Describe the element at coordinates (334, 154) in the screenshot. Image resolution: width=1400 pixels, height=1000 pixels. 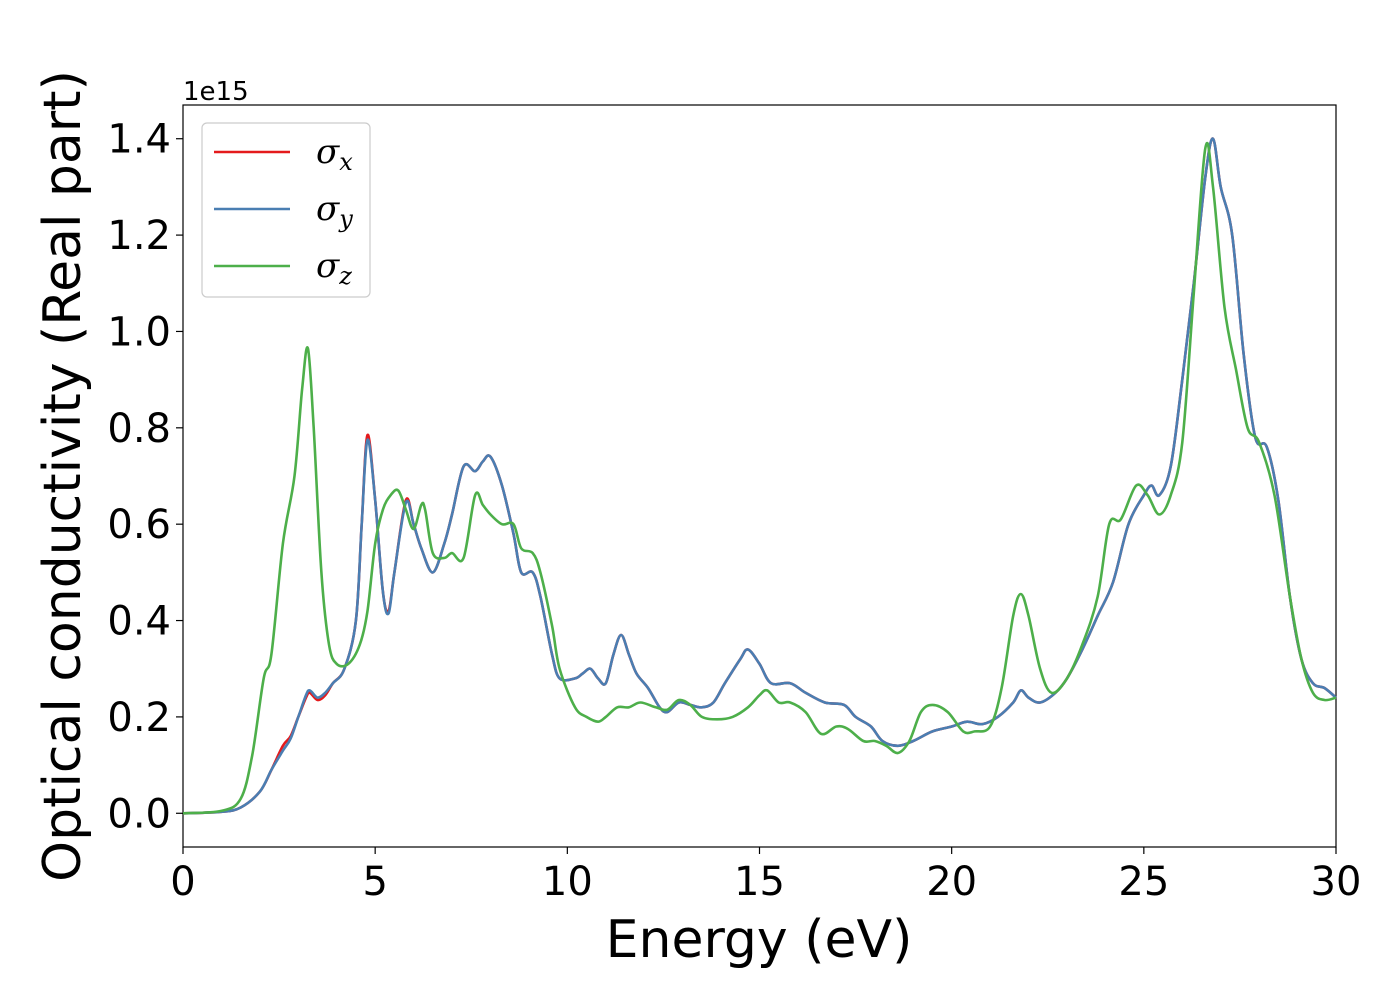
I see `legend-label-x: σx` at that location.